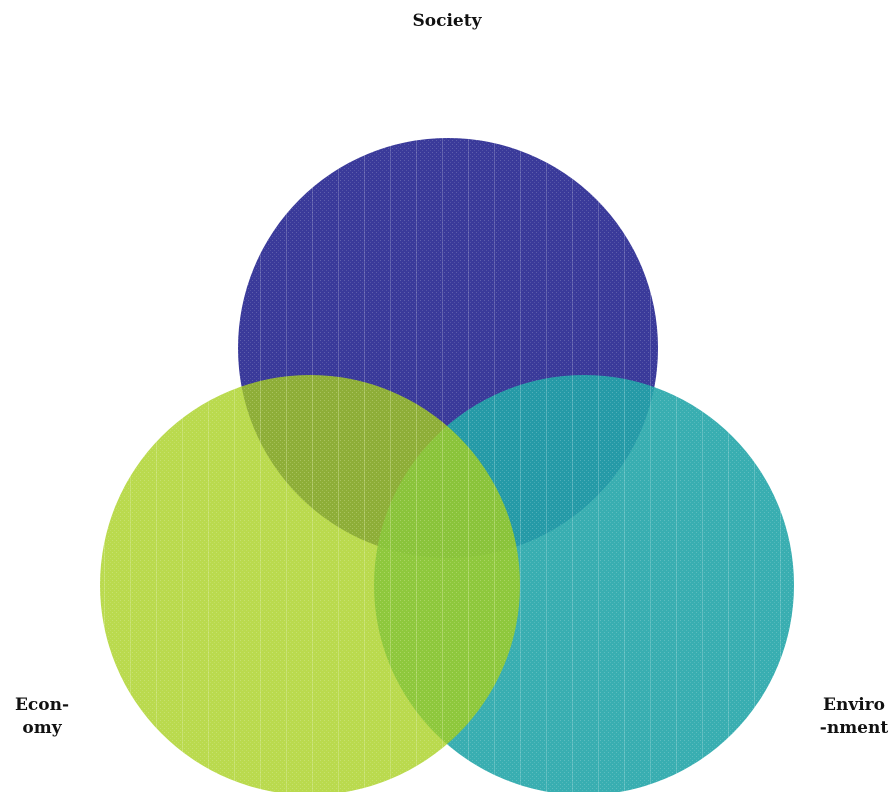  I want to click on environment-label-line1: Enviro, so click(854, 705).